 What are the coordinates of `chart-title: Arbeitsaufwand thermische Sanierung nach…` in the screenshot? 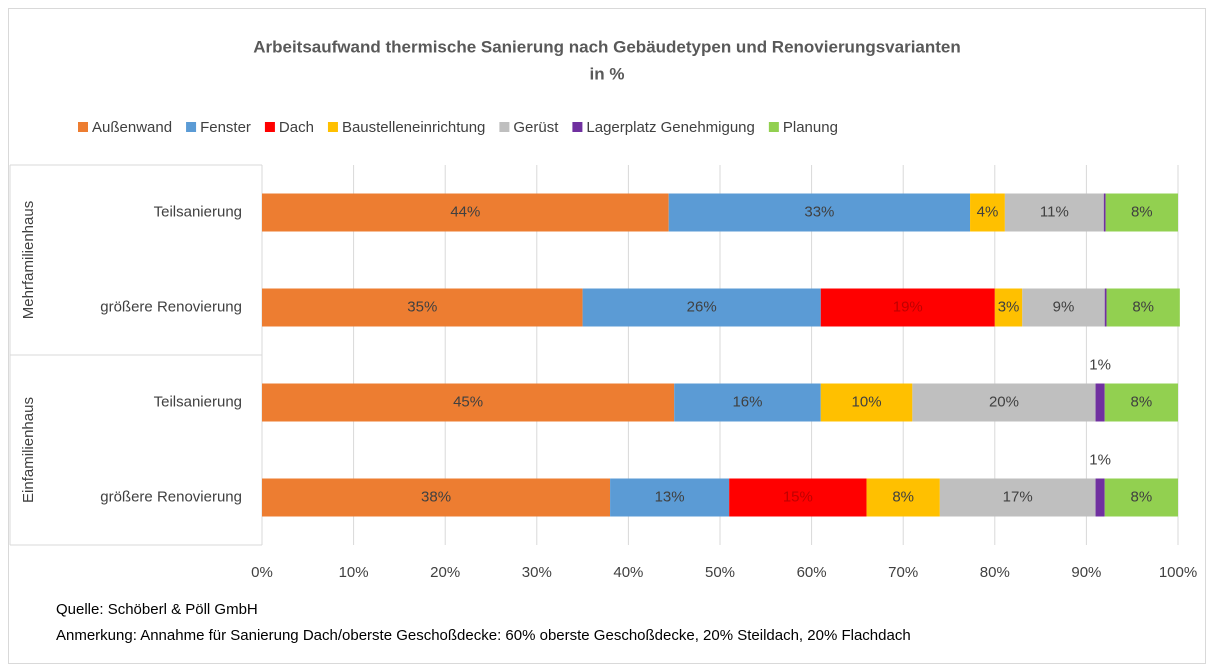 It's located at (607, 46).